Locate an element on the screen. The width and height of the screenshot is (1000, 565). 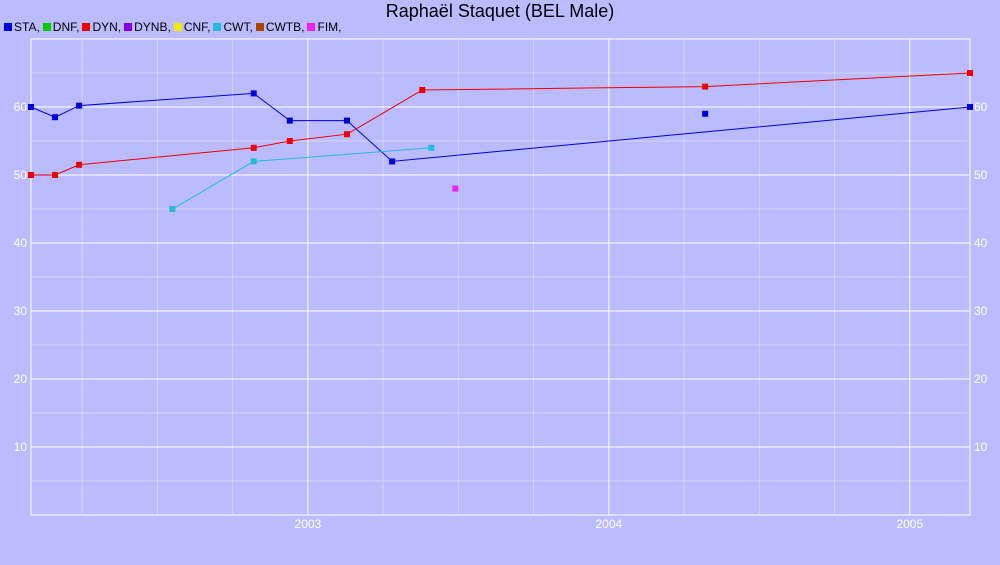
y-tick-label-left: 50 is located at coordinates (21, 175).